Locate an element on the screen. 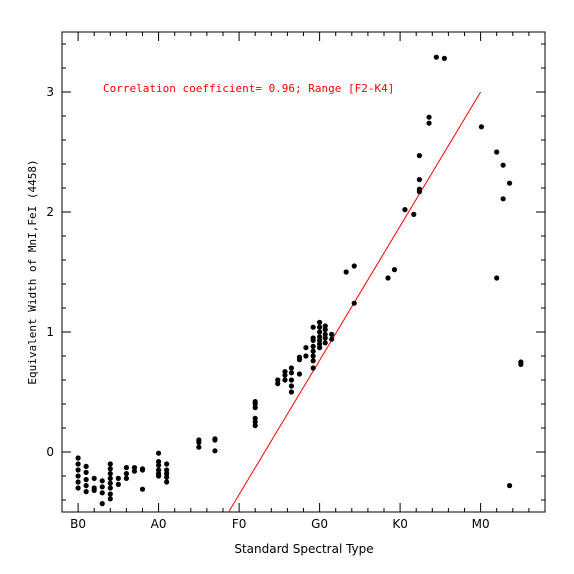  y-tick-label: 2 is located at coordinates (50, 212).